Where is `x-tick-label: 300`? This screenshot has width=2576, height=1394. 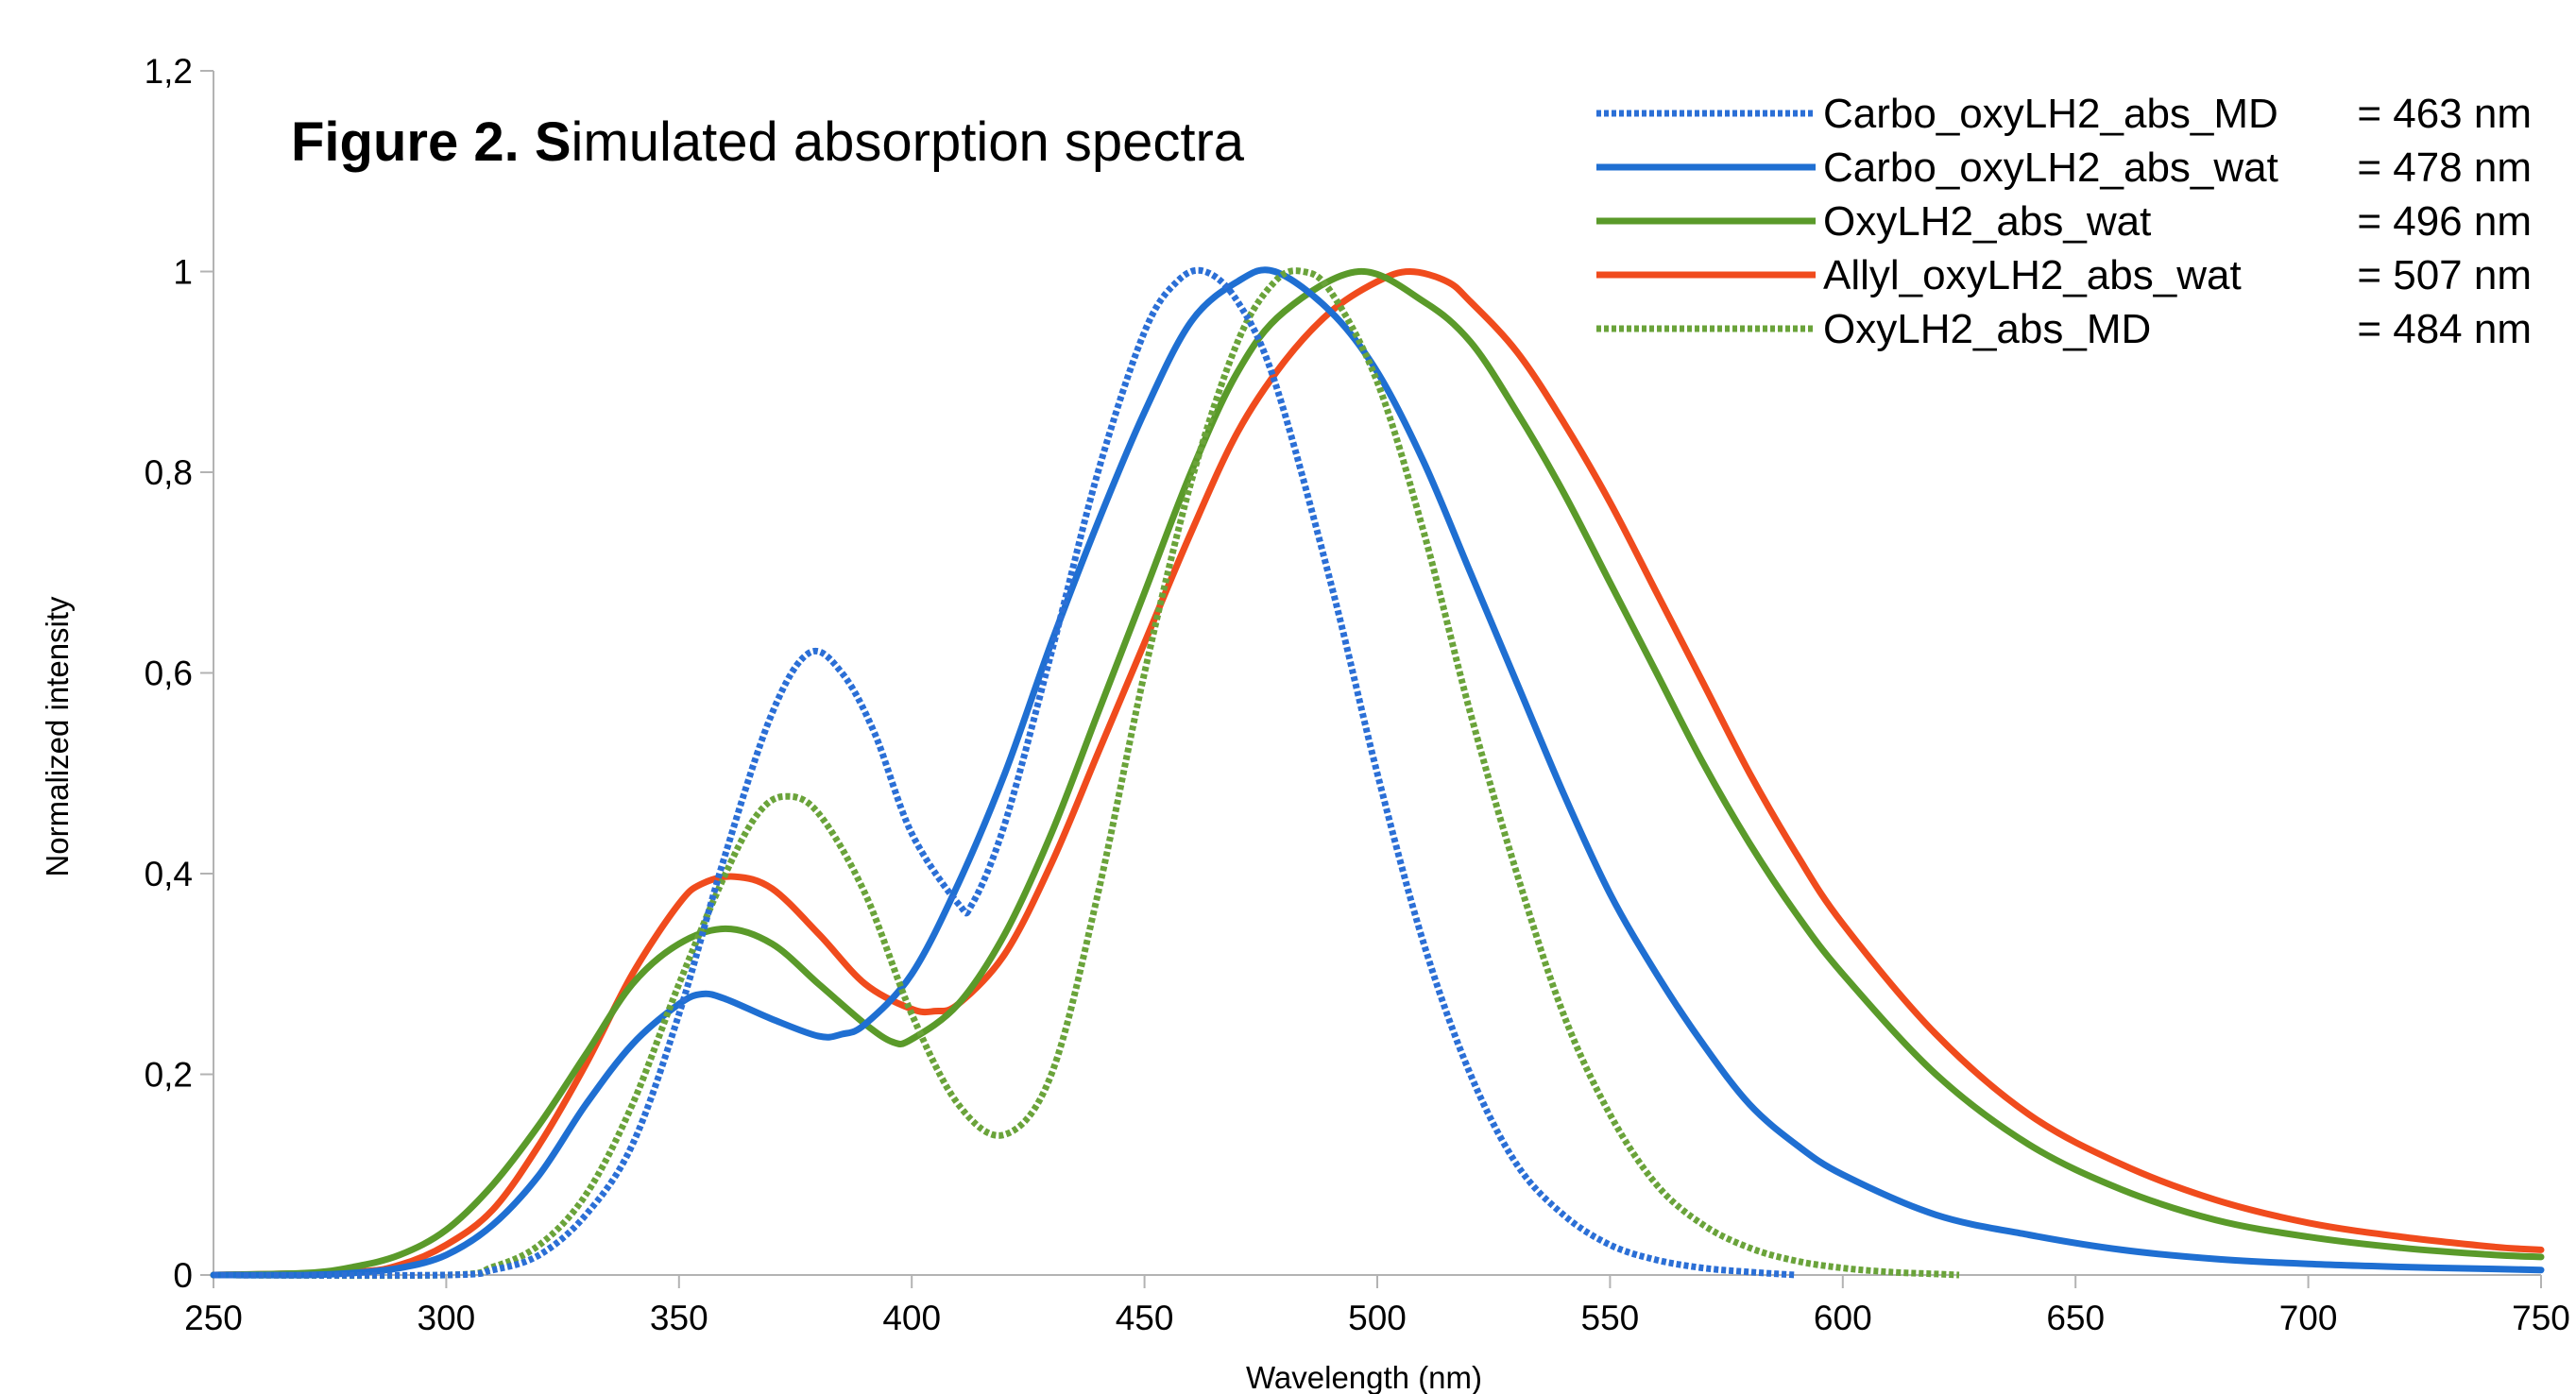
x-tick-label: 300 is located at coordinates (447, 1318).